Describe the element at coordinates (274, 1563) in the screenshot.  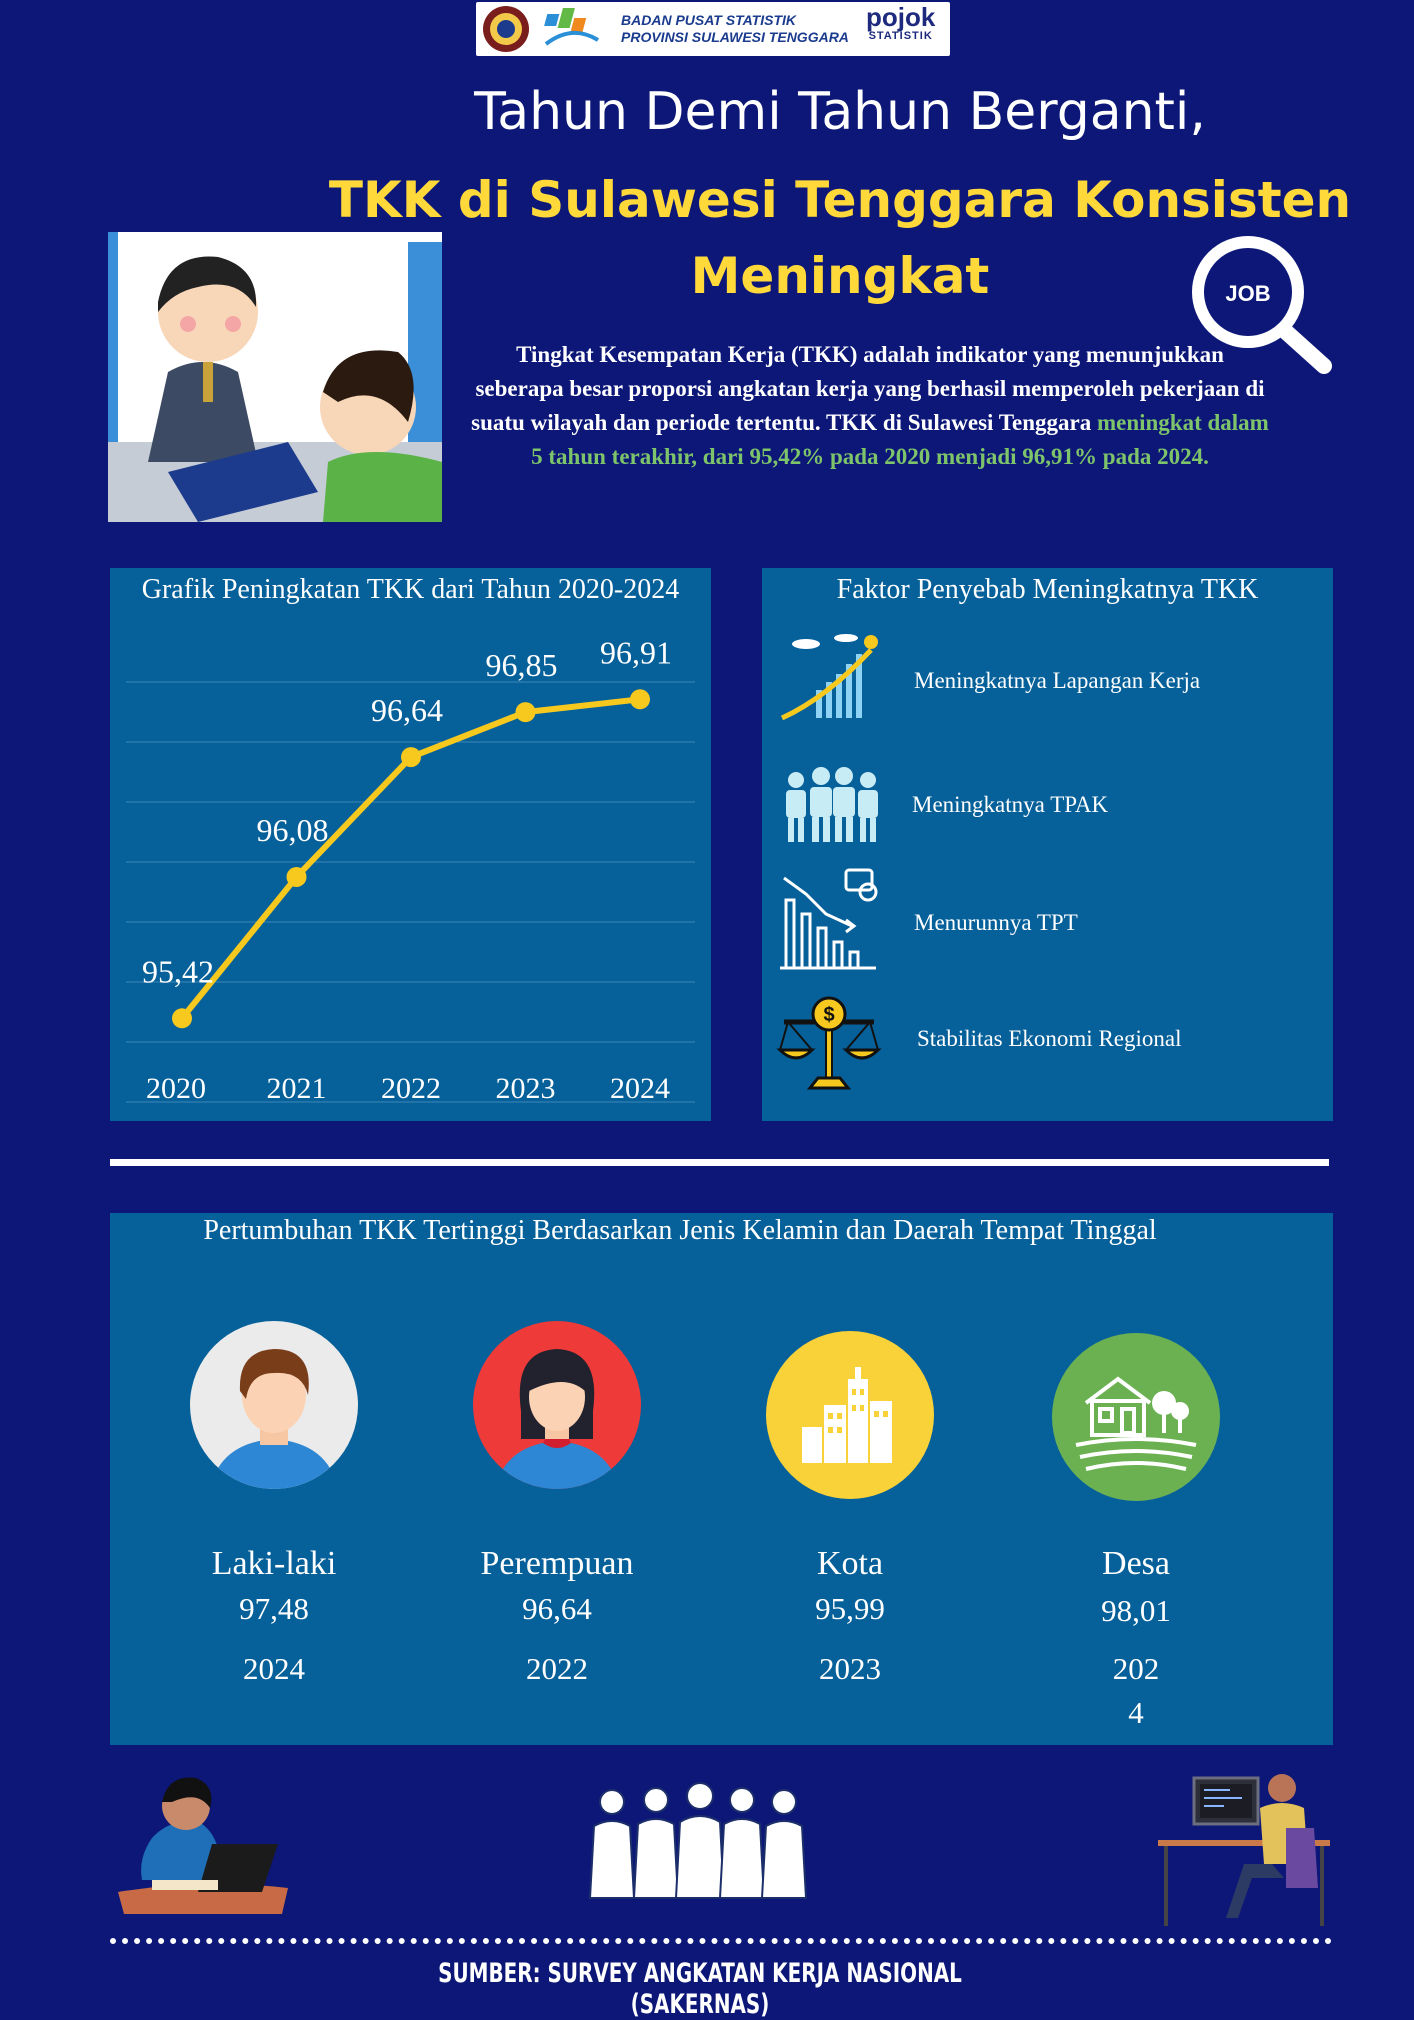
I see `growth-item-name: Laki-laki` at that location.